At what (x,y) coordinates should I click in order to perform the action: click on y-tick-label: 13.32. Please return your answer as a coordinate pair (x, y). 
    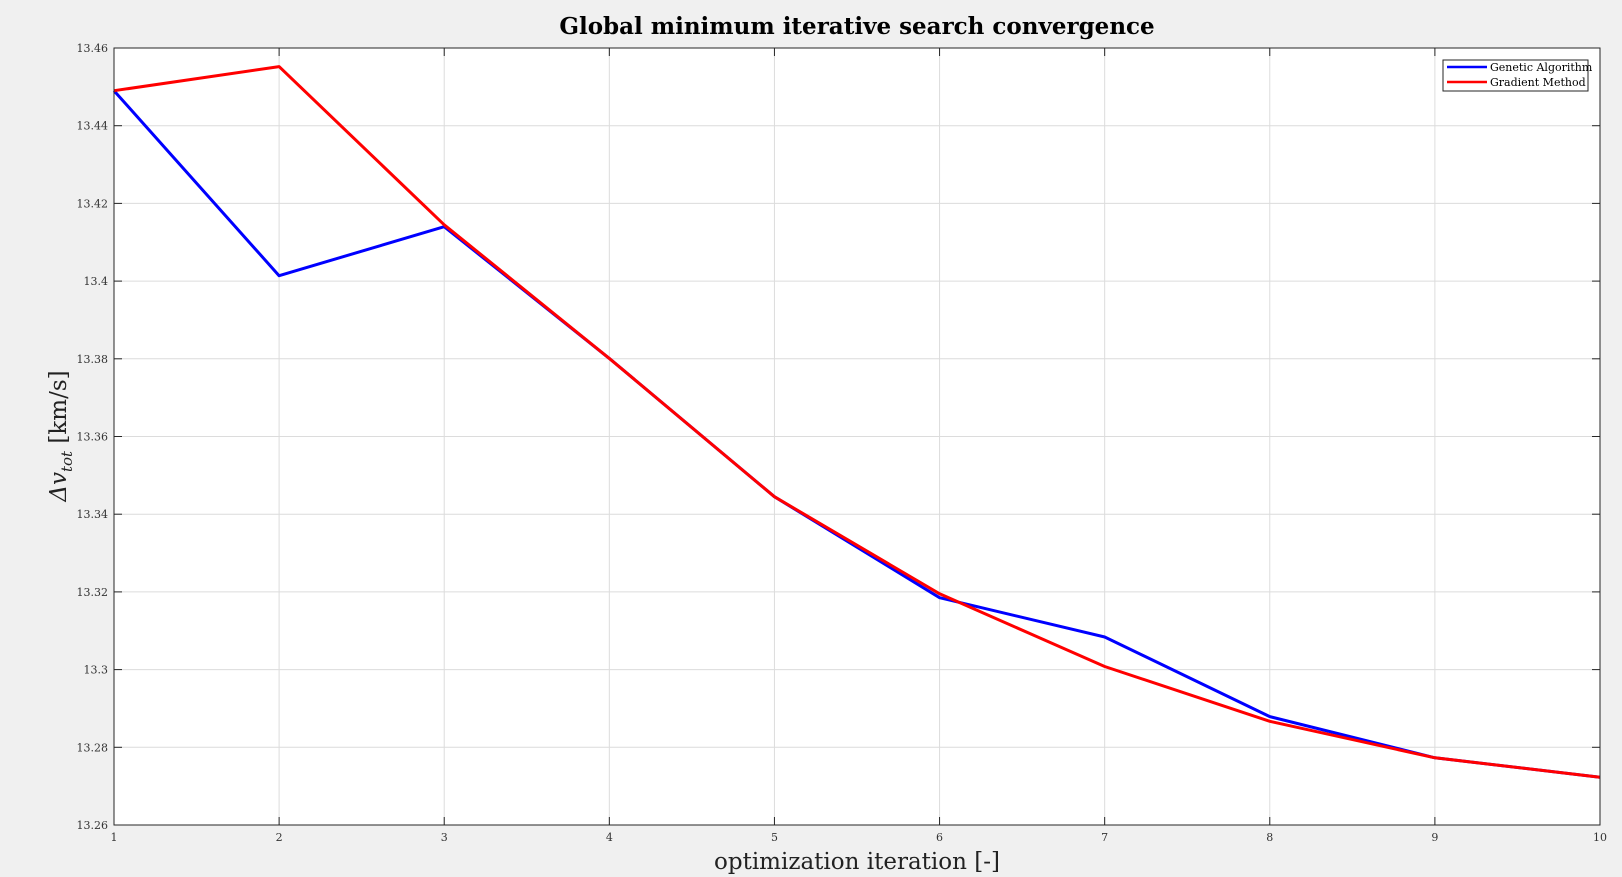
    Looking at the image, I should click on (93, 592).